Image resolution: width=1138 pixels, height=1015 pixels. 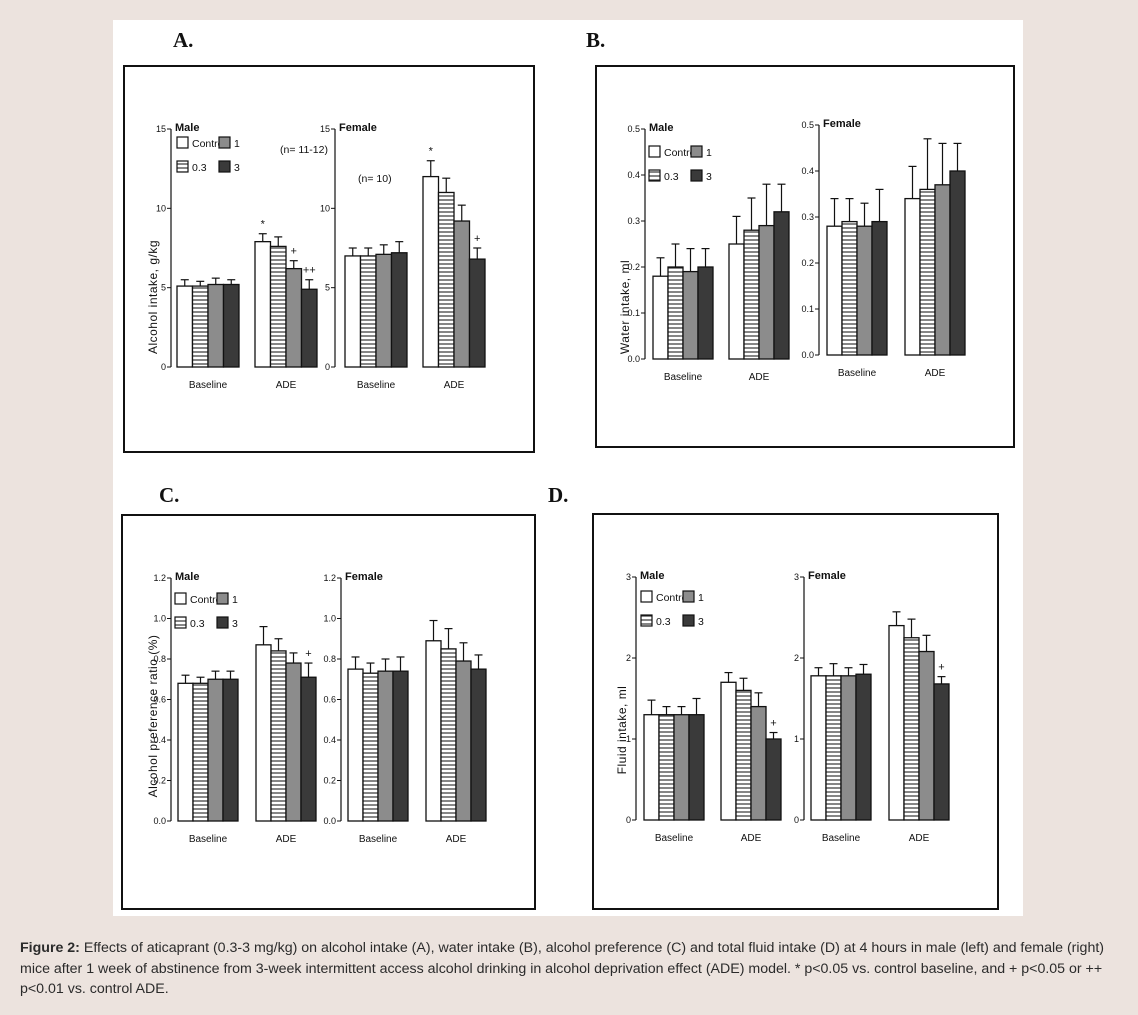 I want to click on panel-label-d: D., so click(x=558, y=495).